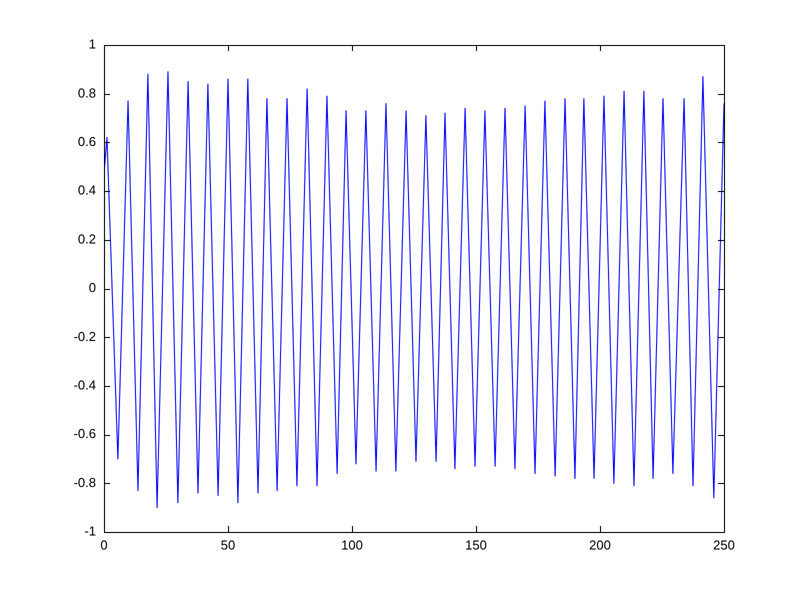  I want to click on x-tick-label: 100, so click(352, 544).